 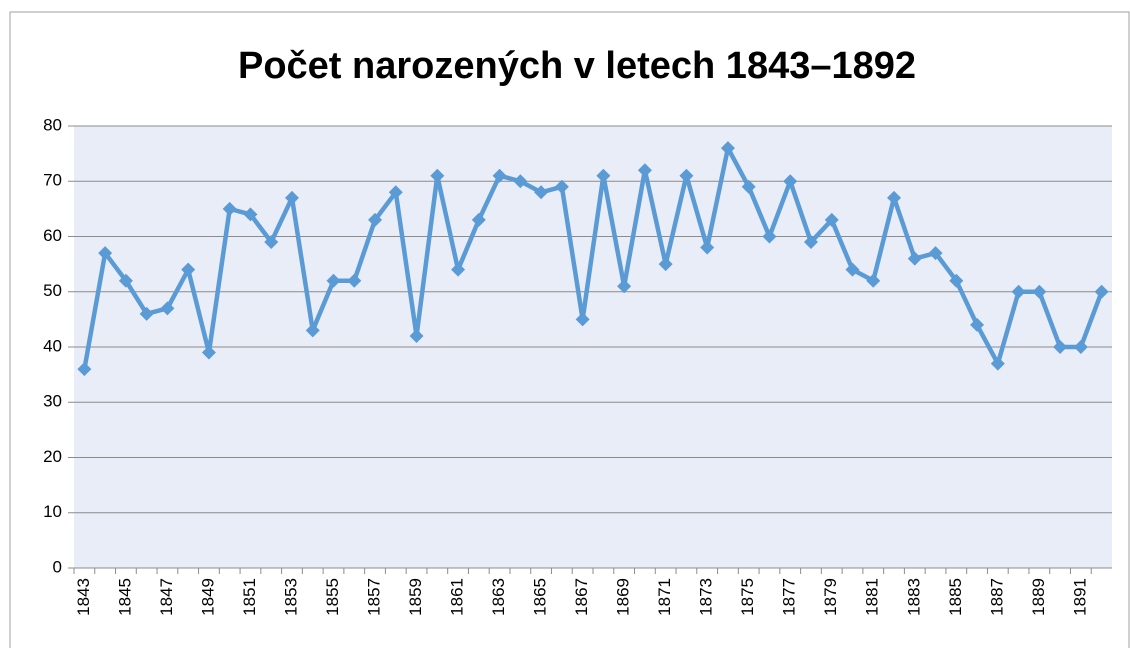 I want to click on x-tick-label: 1871, so click(x=664, y=597).